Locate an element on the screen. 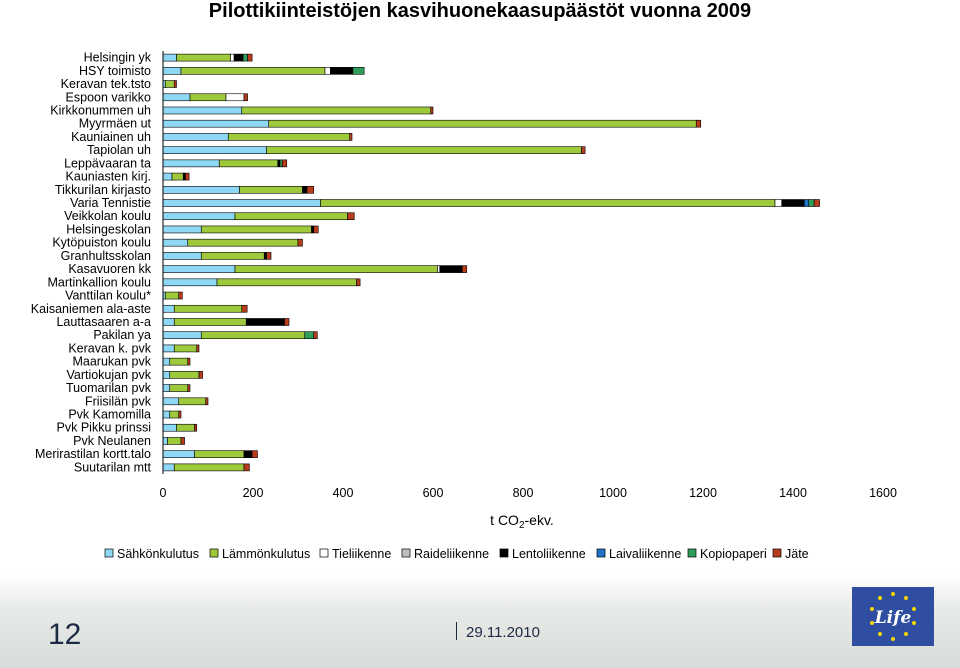 This screenshot has height=668, width=960. category-label: Pvk Neulanen is located at coordinates (112, 441).